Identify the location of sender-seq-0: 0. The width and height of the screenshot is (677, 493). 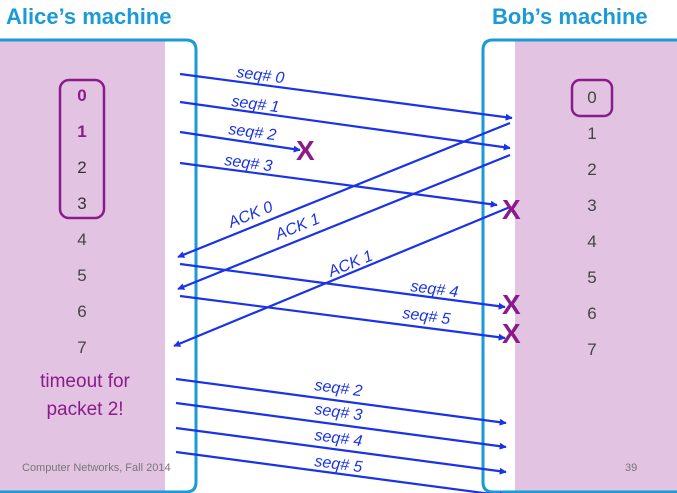
(82, 95).